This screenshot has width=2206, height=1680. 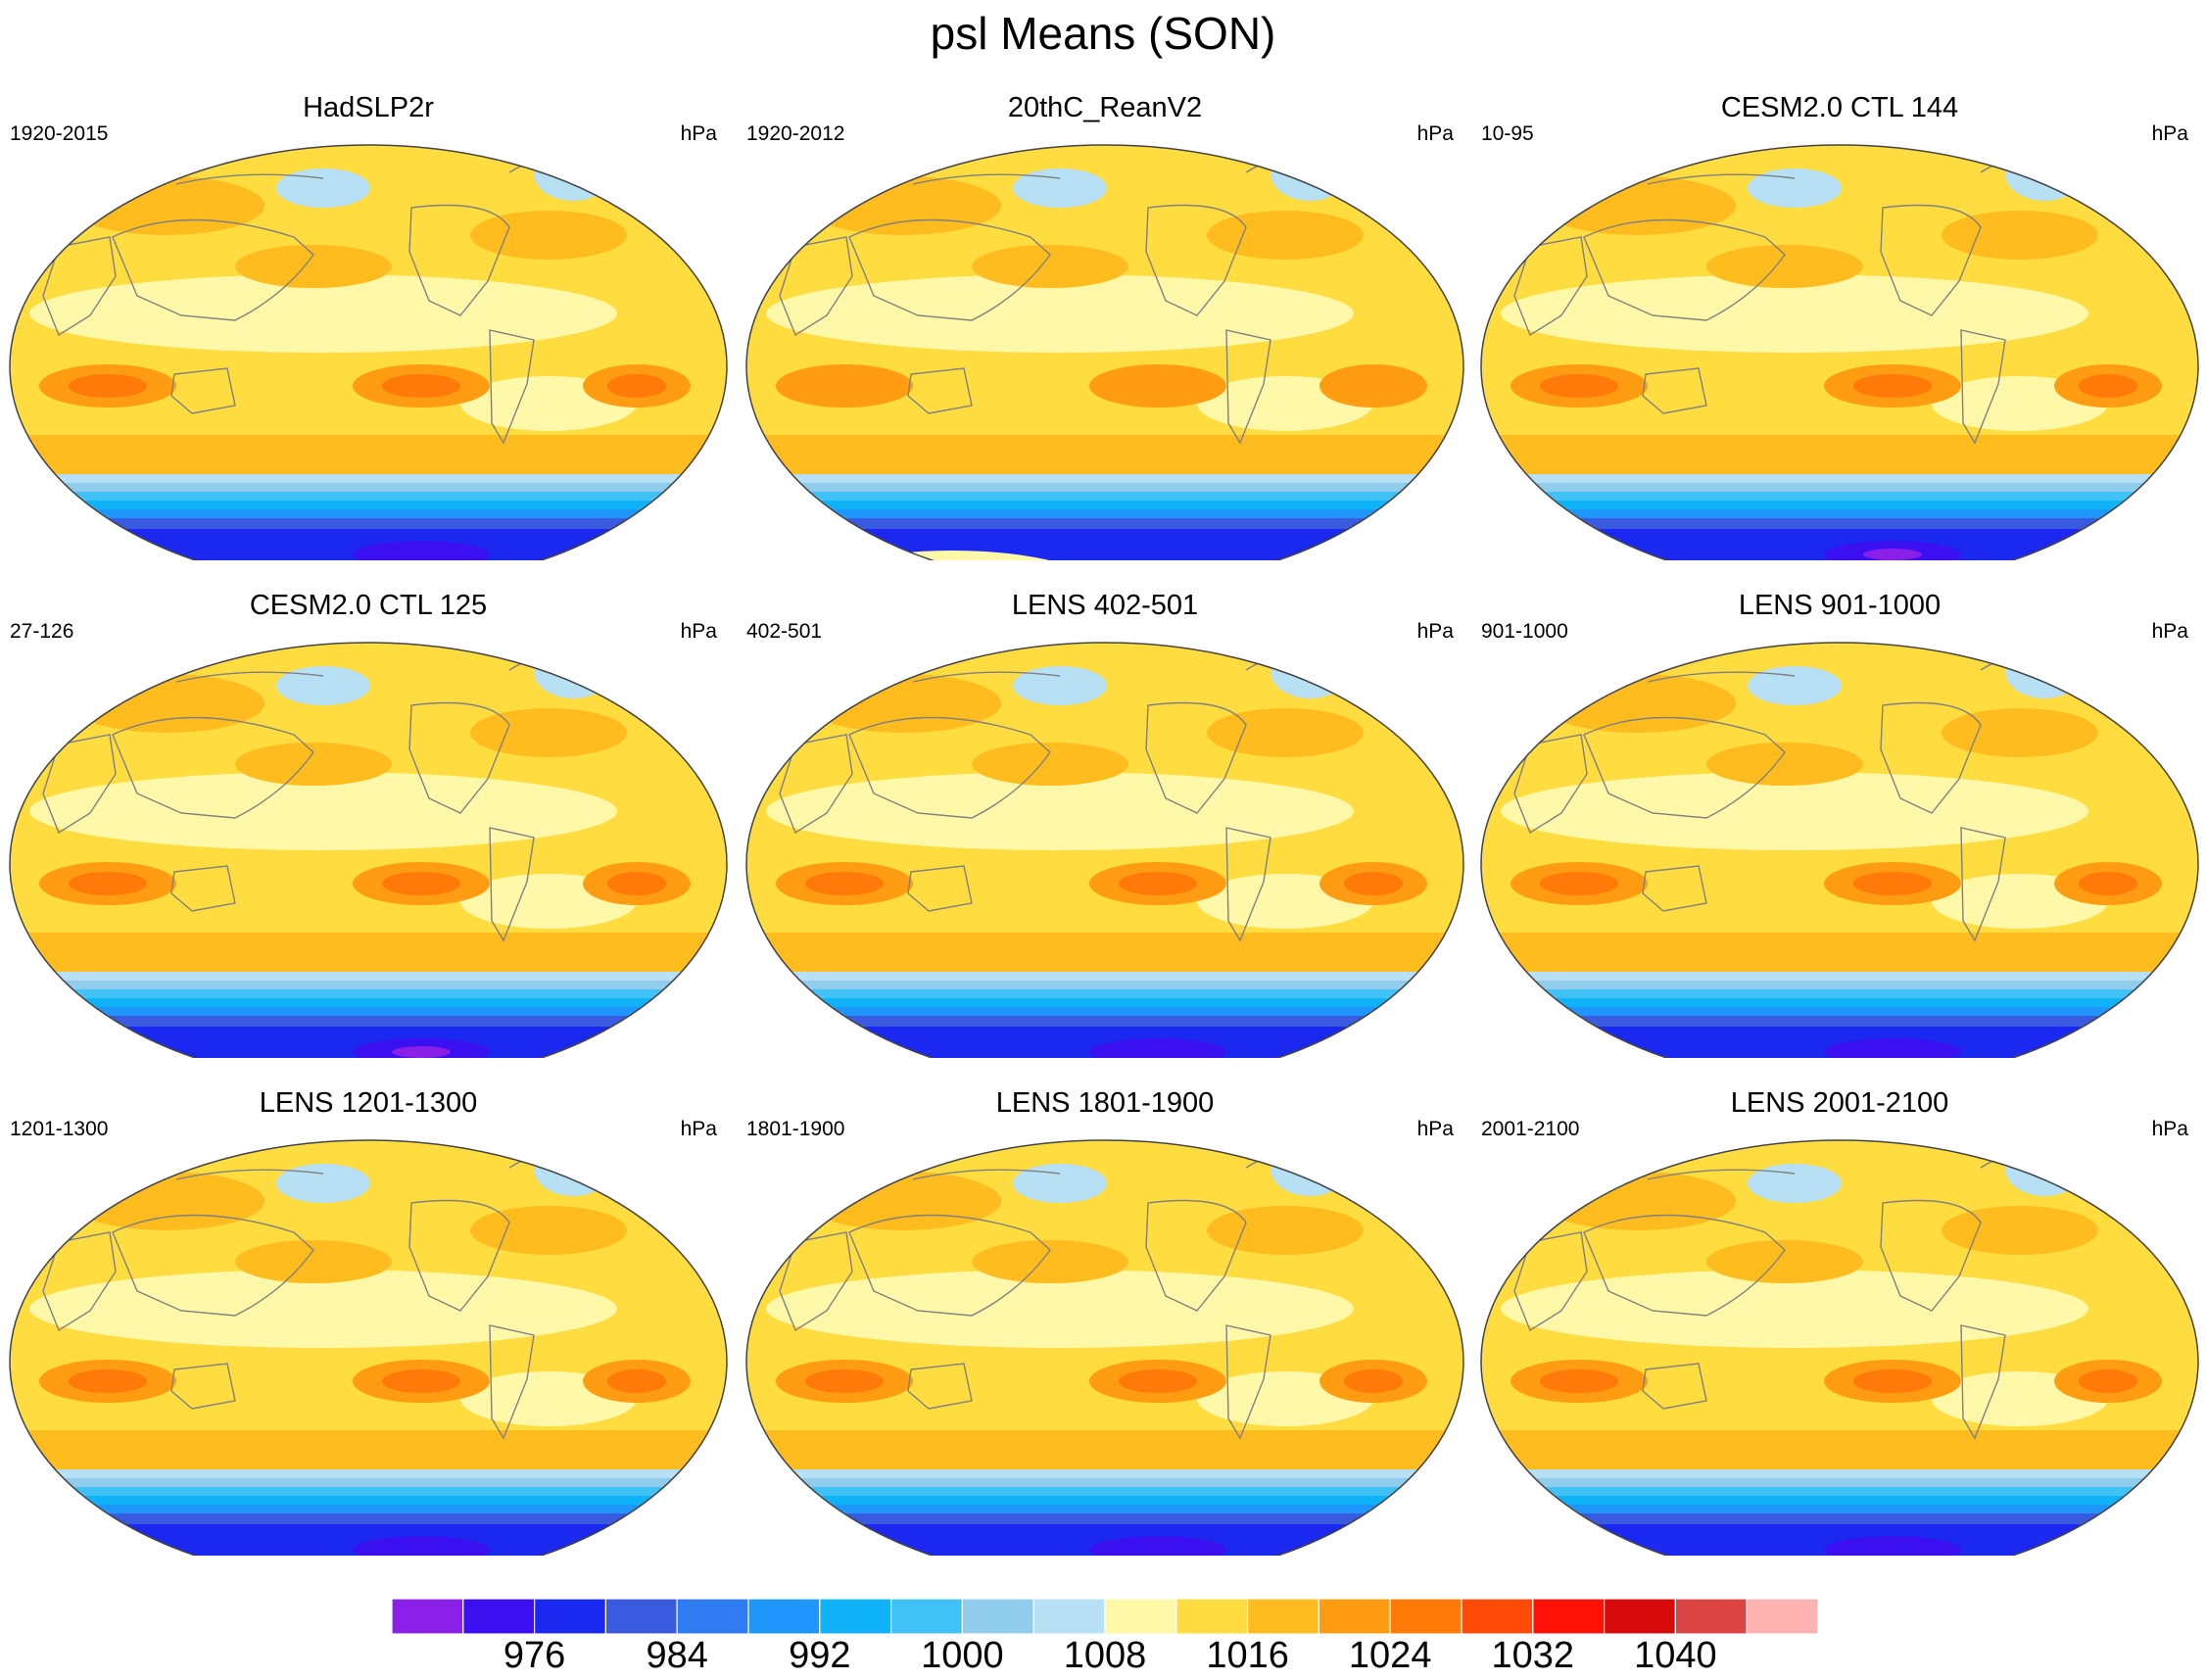 I want to click on south-indian-high, so click(x=844, y=386).